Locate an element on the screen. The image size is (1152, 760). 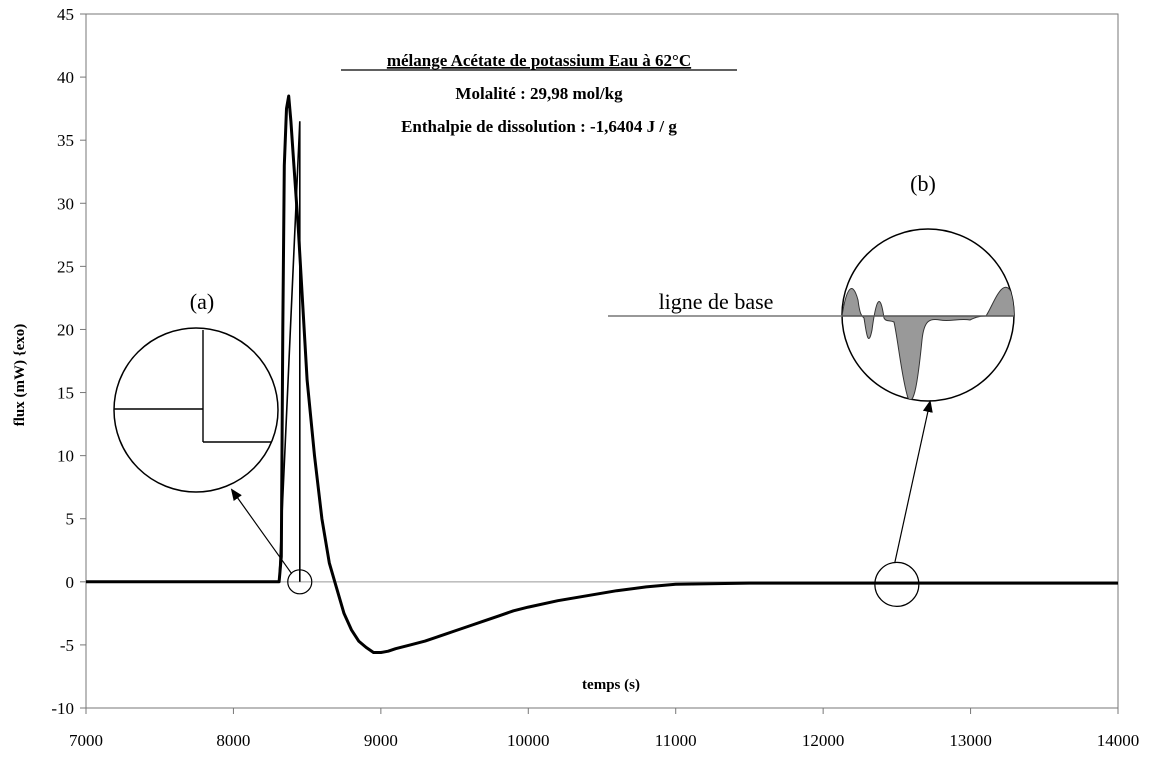
x-tick-label: 8000 is located at coordinates (233, 740).